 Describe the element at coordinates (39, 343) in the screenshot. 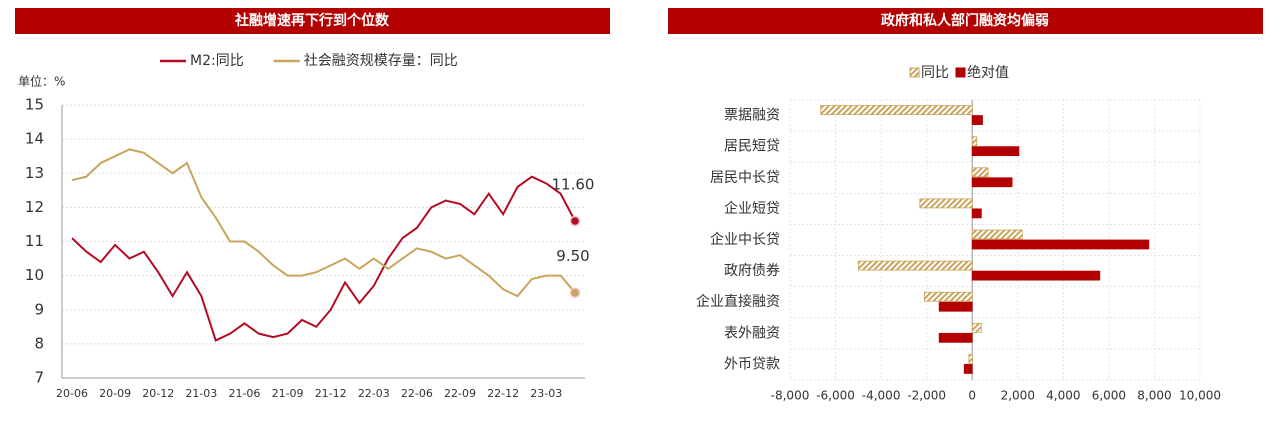

I see `y-tick-label: 8` at that location.